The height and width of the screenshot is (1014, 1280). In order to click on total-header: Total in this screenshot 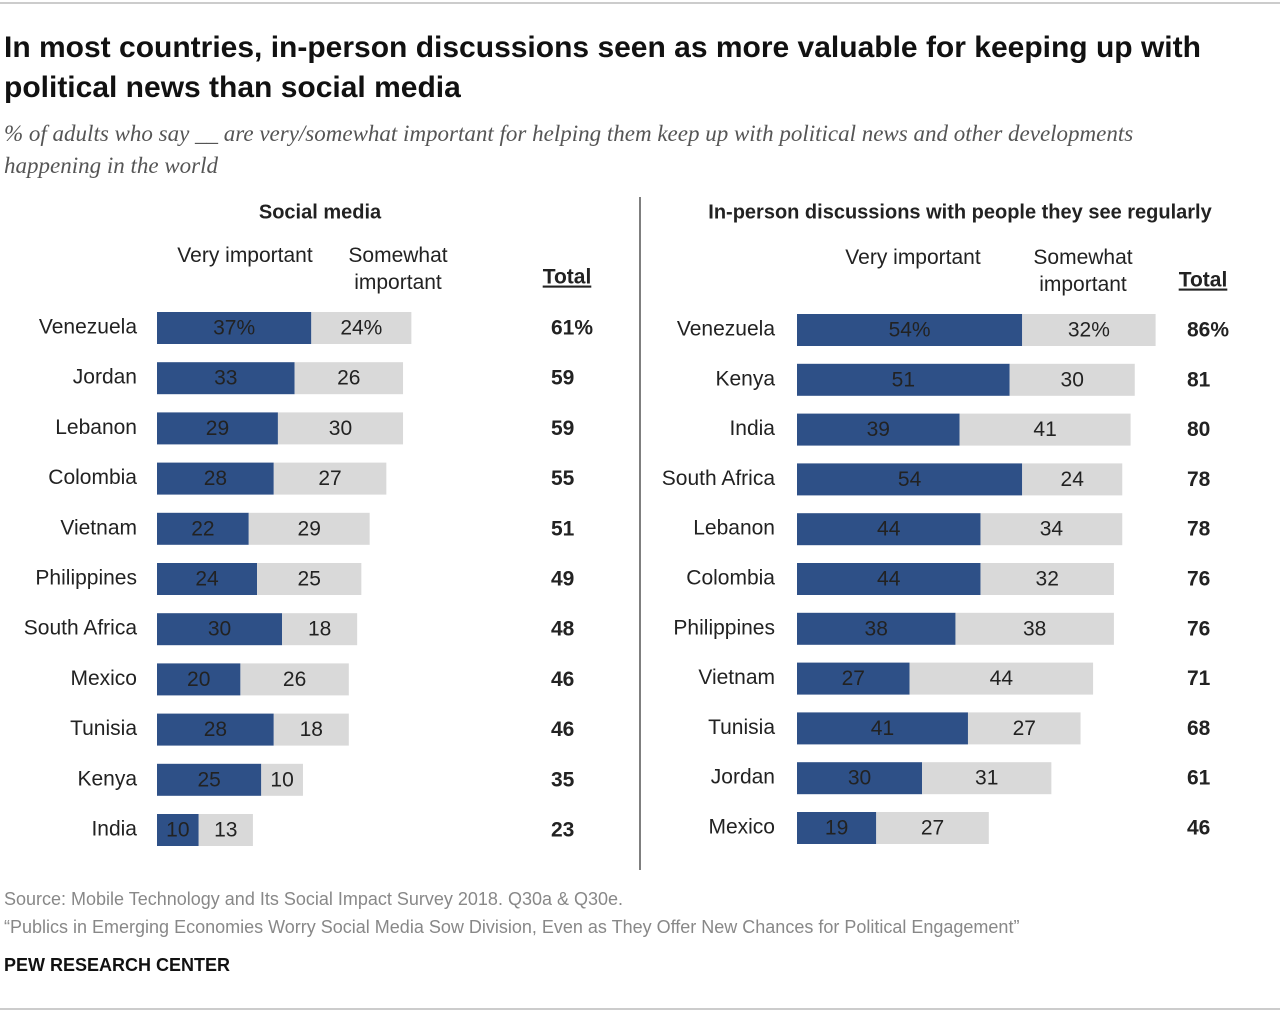, I will do `click(567, 277)`.